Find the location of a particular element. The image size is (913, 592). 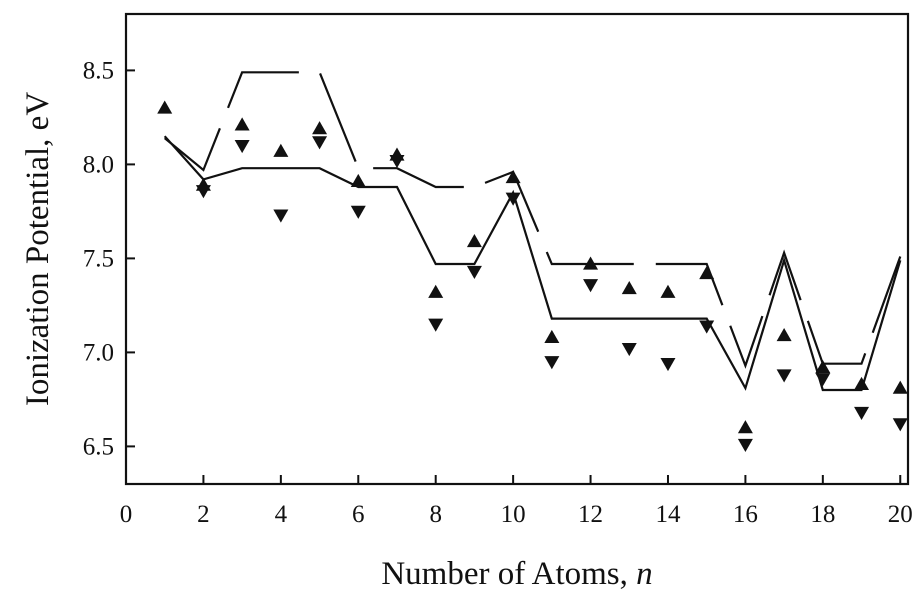

x-tick-label: 20 is located at coordinates (900, 514).